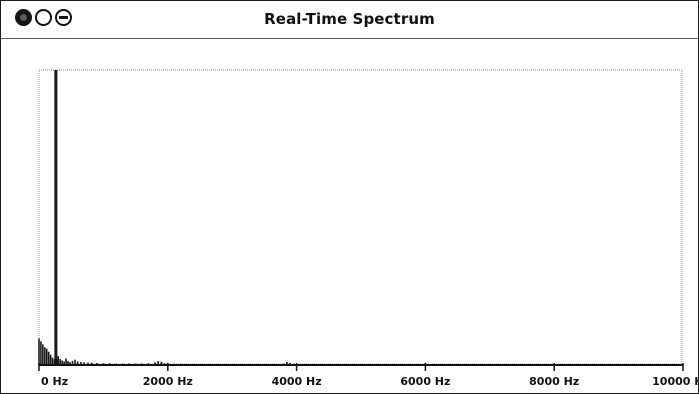 Image resolution: width=699 pixels, height=394 pixels. Describe the element at coordinates (297, 381) in the screenshot. I see `x-tick-label: 4000 Hz` at that location.